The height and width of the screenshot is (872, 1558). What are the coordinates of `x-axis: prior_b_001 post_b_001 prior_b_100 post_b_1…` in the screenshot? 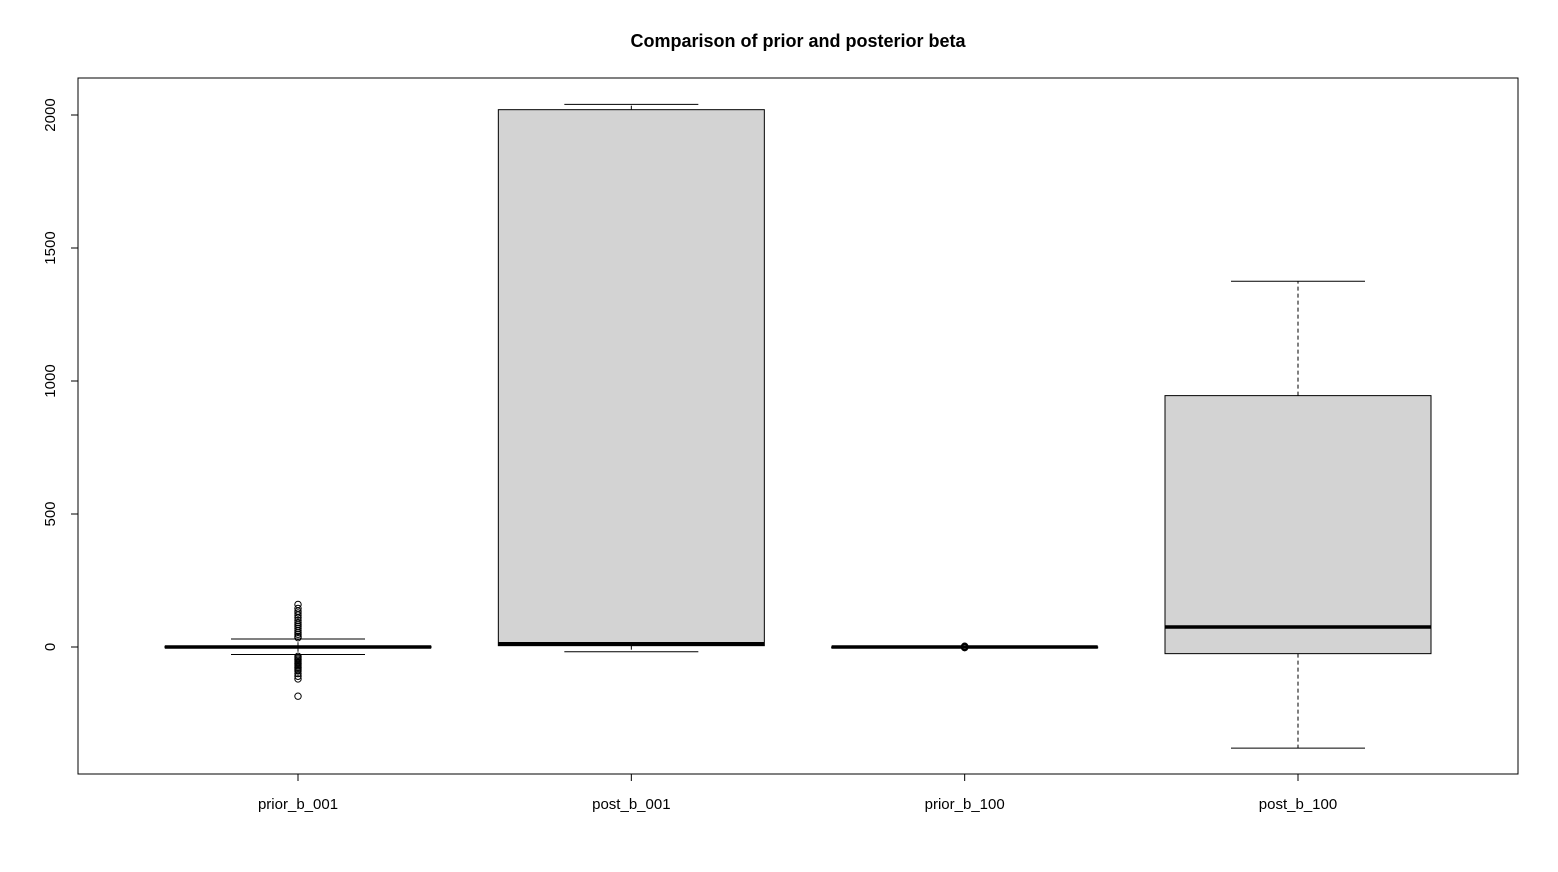 It's located at (797, 793).